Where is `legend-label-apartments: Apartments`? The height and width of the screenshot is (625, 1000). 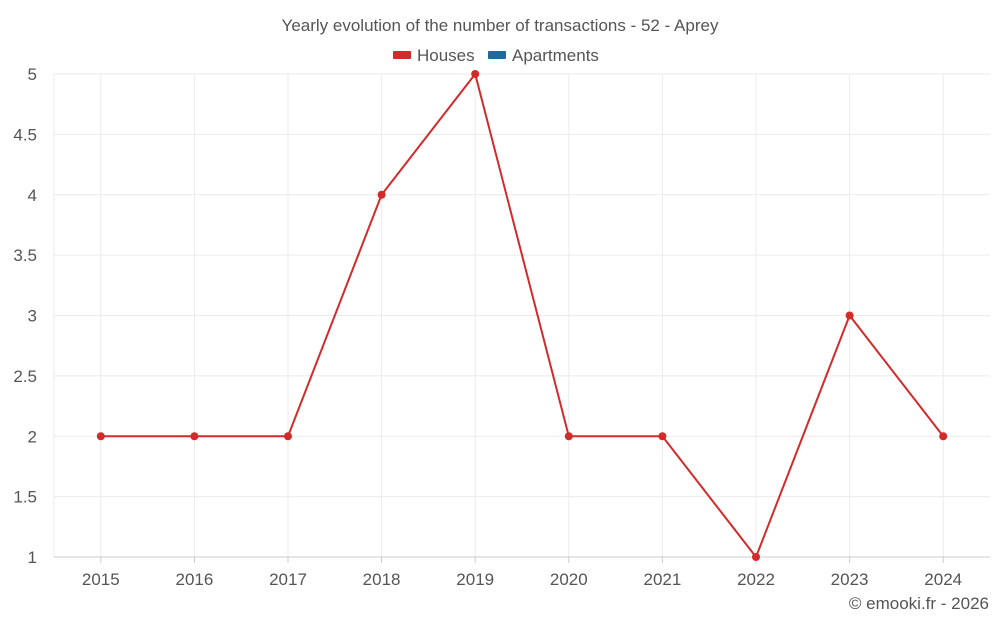 legend-label-apartments: Apartments is located at coordinates (555, 55).